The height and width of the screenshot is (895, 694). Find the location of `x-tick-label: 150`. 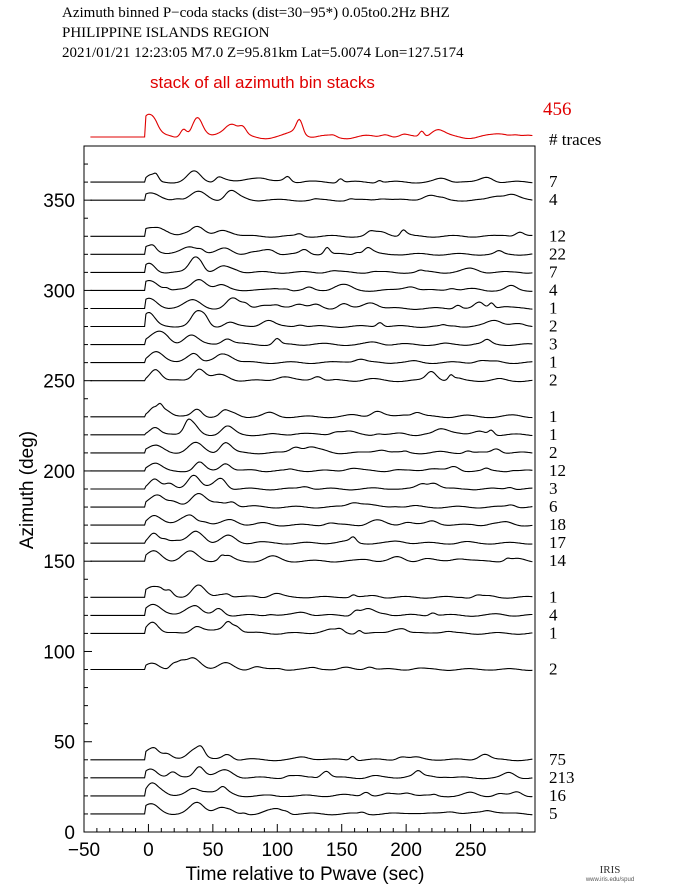

x-tick-label: 150 is located at coordinates (342, 850).